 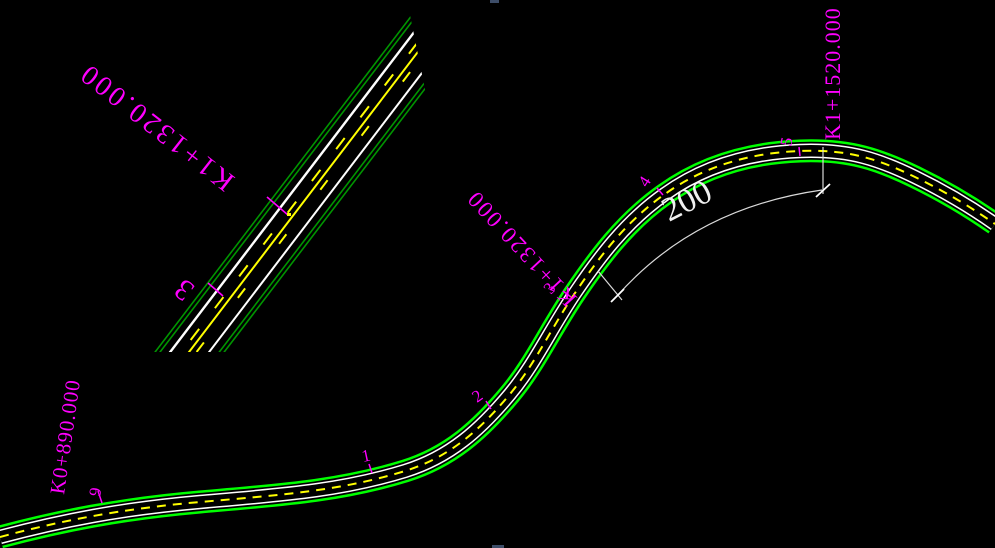 I want to click on dimension-oblique-tick-left, so click(x=617, y=295).